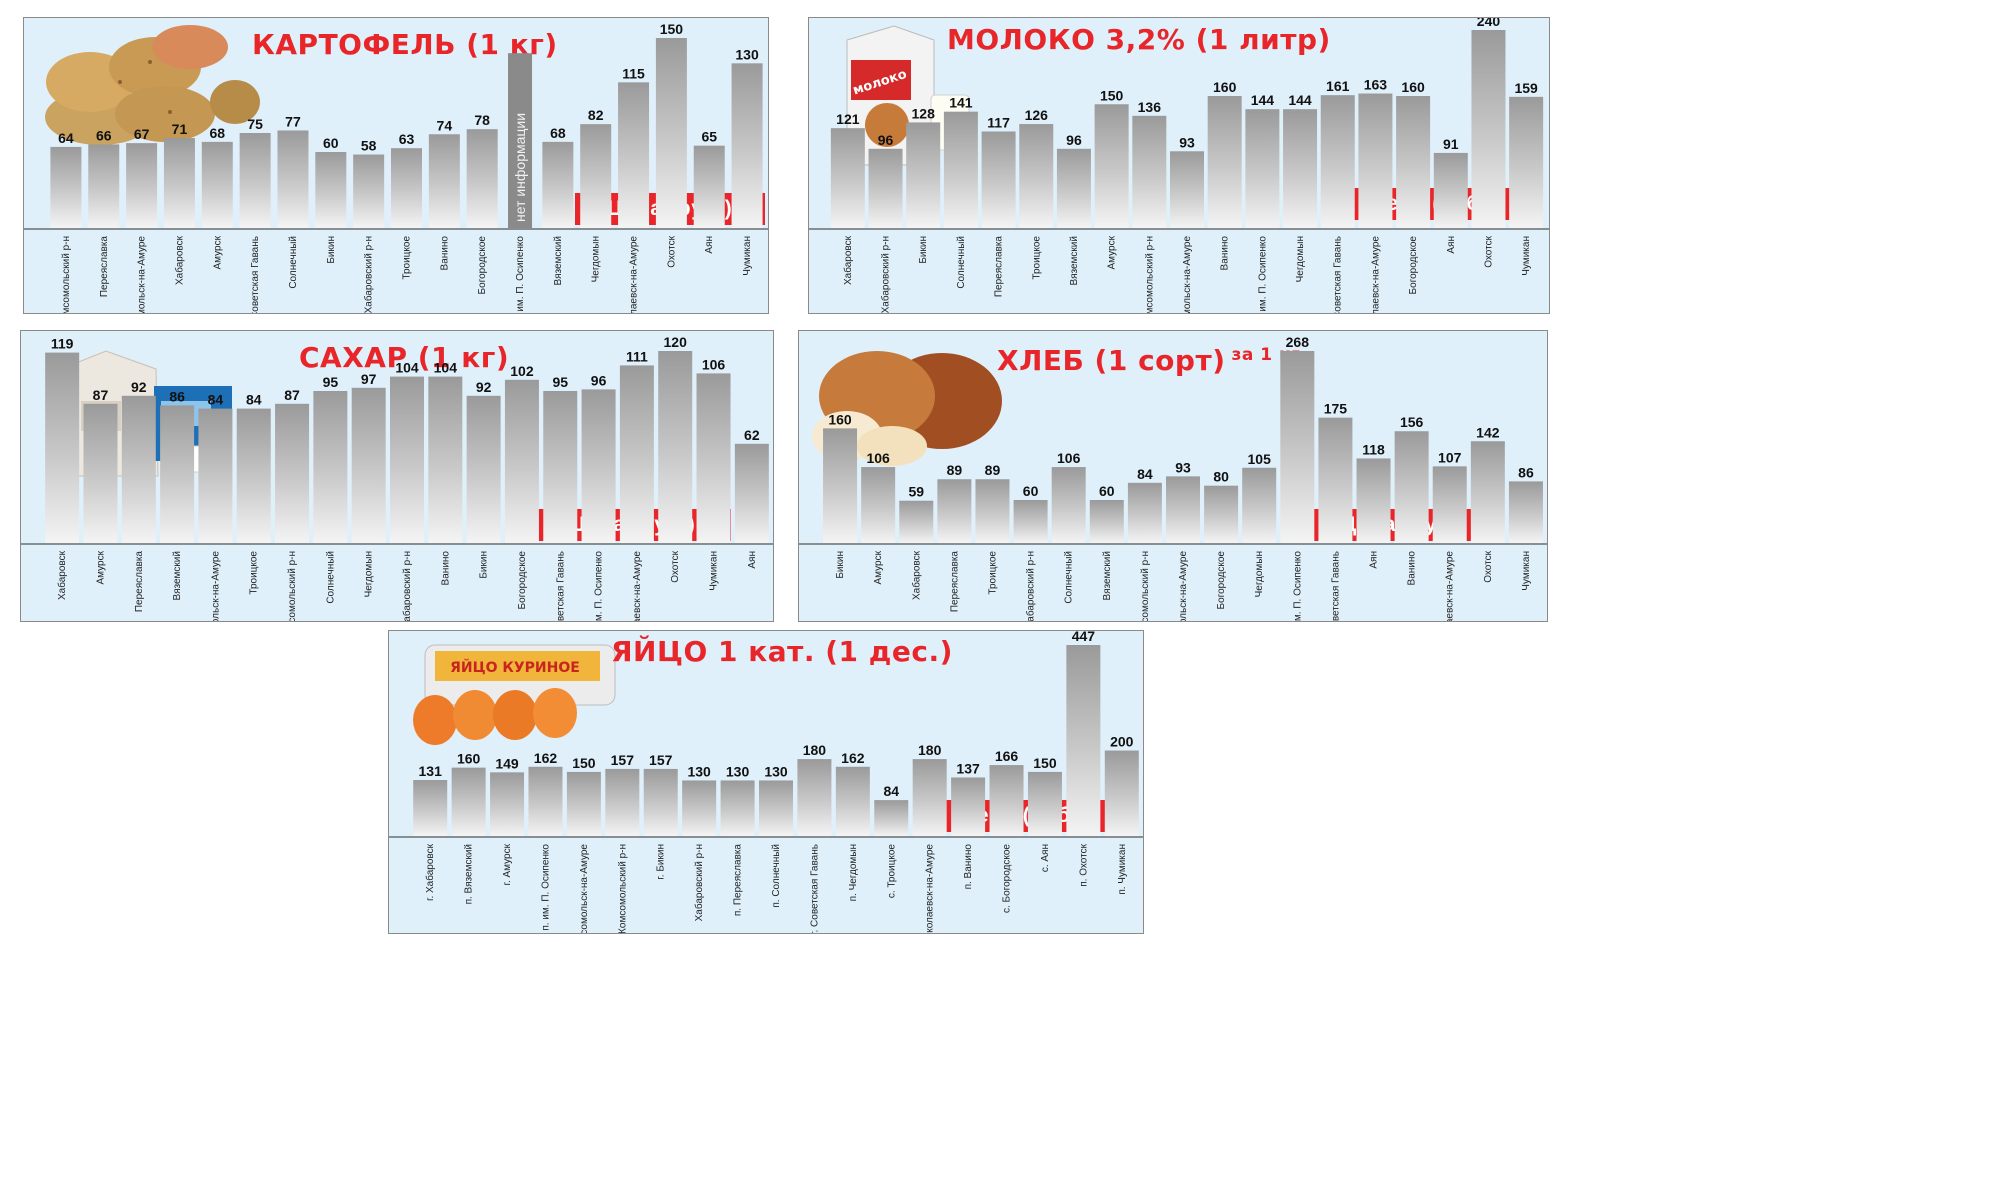 The height and width of the screenshot is (1200, 2000). I want to click on data-label: 89, so click(955, 470).